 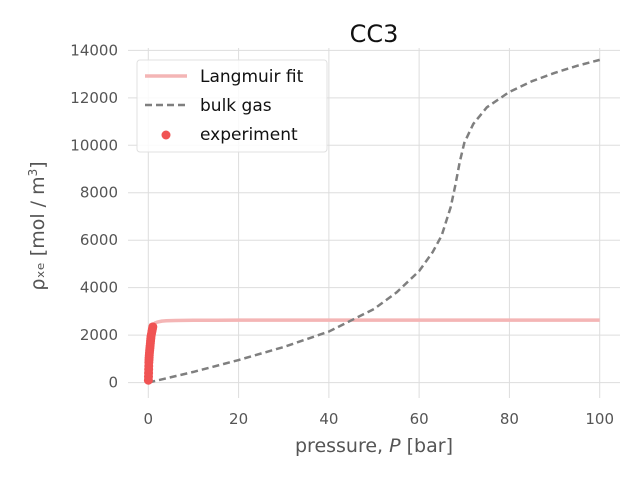 What do you see at coordinates (94, 50) in the screenshot?
I see `y-tick-label: 14000` at bounding box center [94, 50].